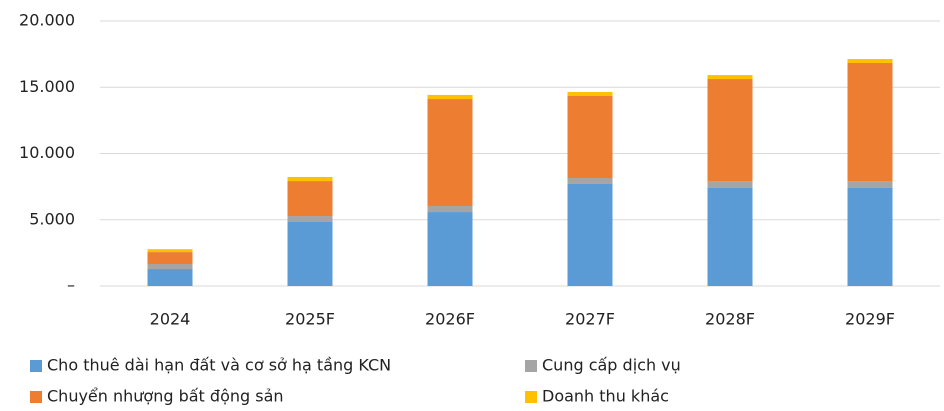 This screenshot has height=411, width=944. Describe the element at coordinates (47, 20) in the screenshot. I see `y-tick-label: 20.000` at that location.